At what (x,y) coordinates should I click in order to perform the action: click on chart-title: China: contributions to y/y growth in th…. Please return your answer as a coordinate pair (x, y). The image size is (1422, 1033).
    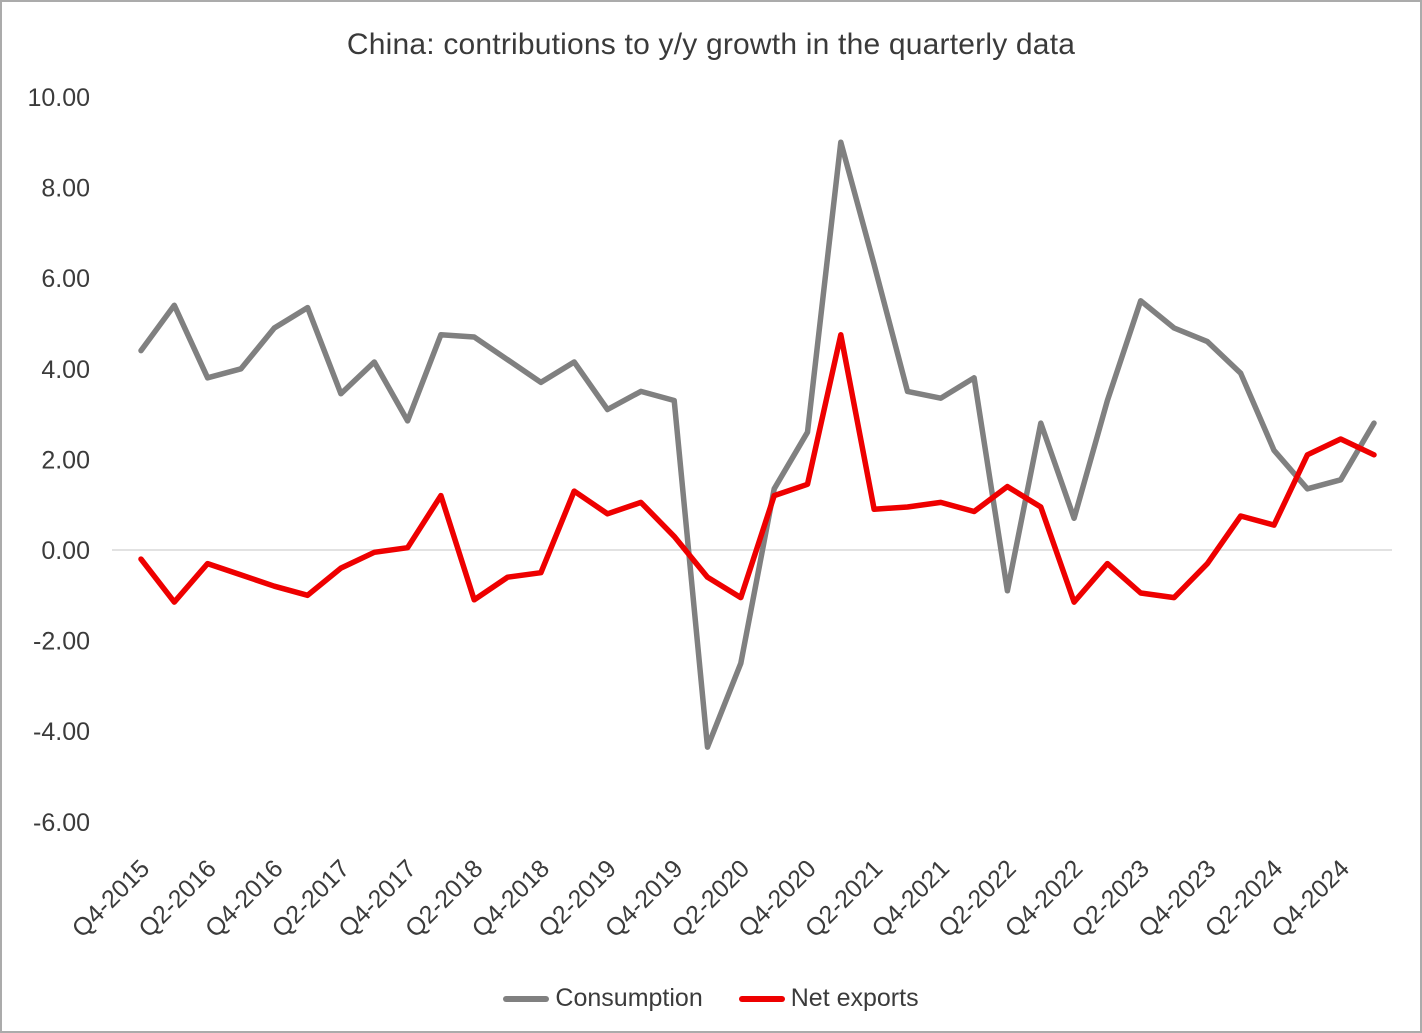
    Looking at the image, I should click on (711, 44).